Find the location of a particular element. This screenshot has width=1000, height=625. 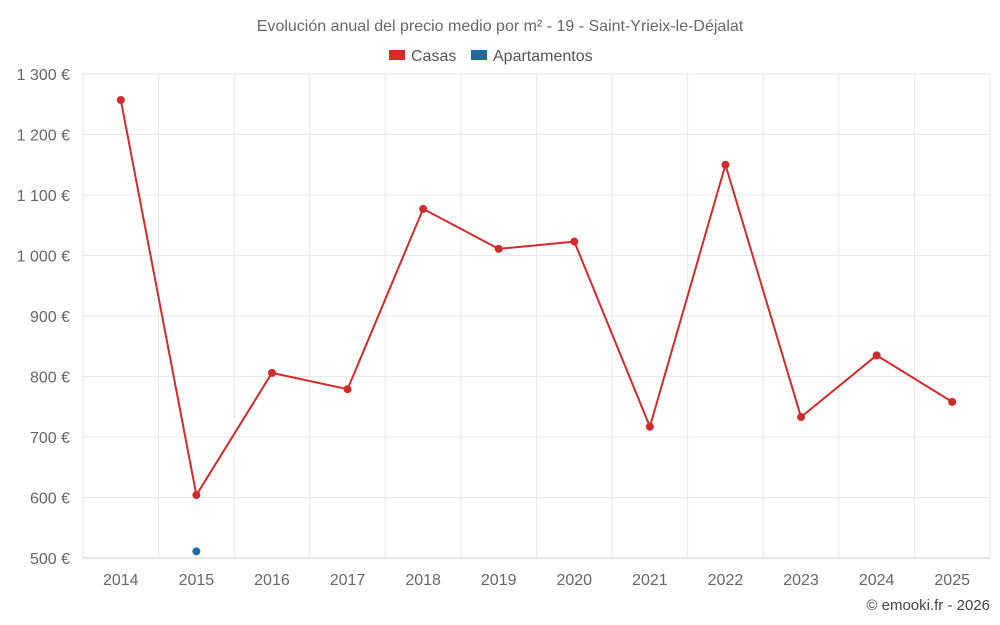

x-tick-label: 2020 is located at coordinates (574, 580).